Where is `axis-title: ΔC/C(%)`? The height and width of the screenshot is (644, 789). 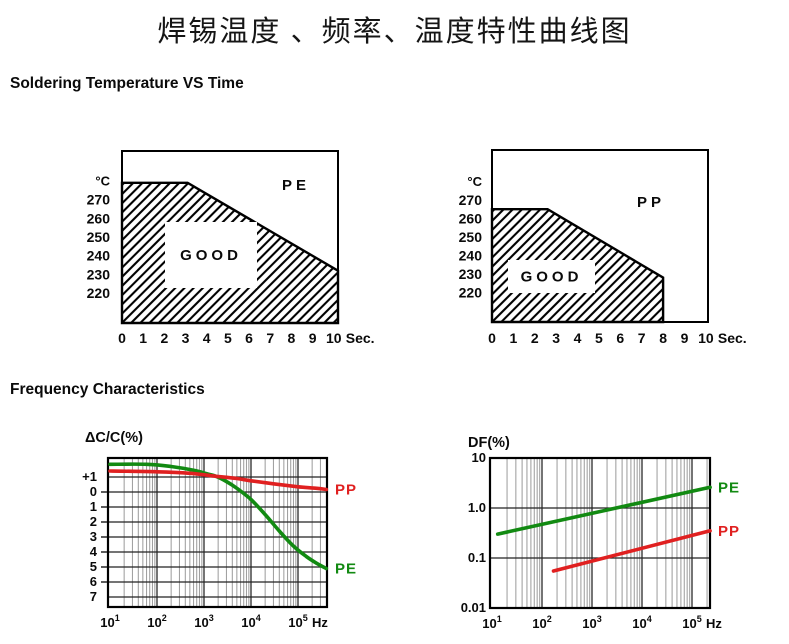
axis-title: ΔC/C(%) is located at coordinates (114, 438).